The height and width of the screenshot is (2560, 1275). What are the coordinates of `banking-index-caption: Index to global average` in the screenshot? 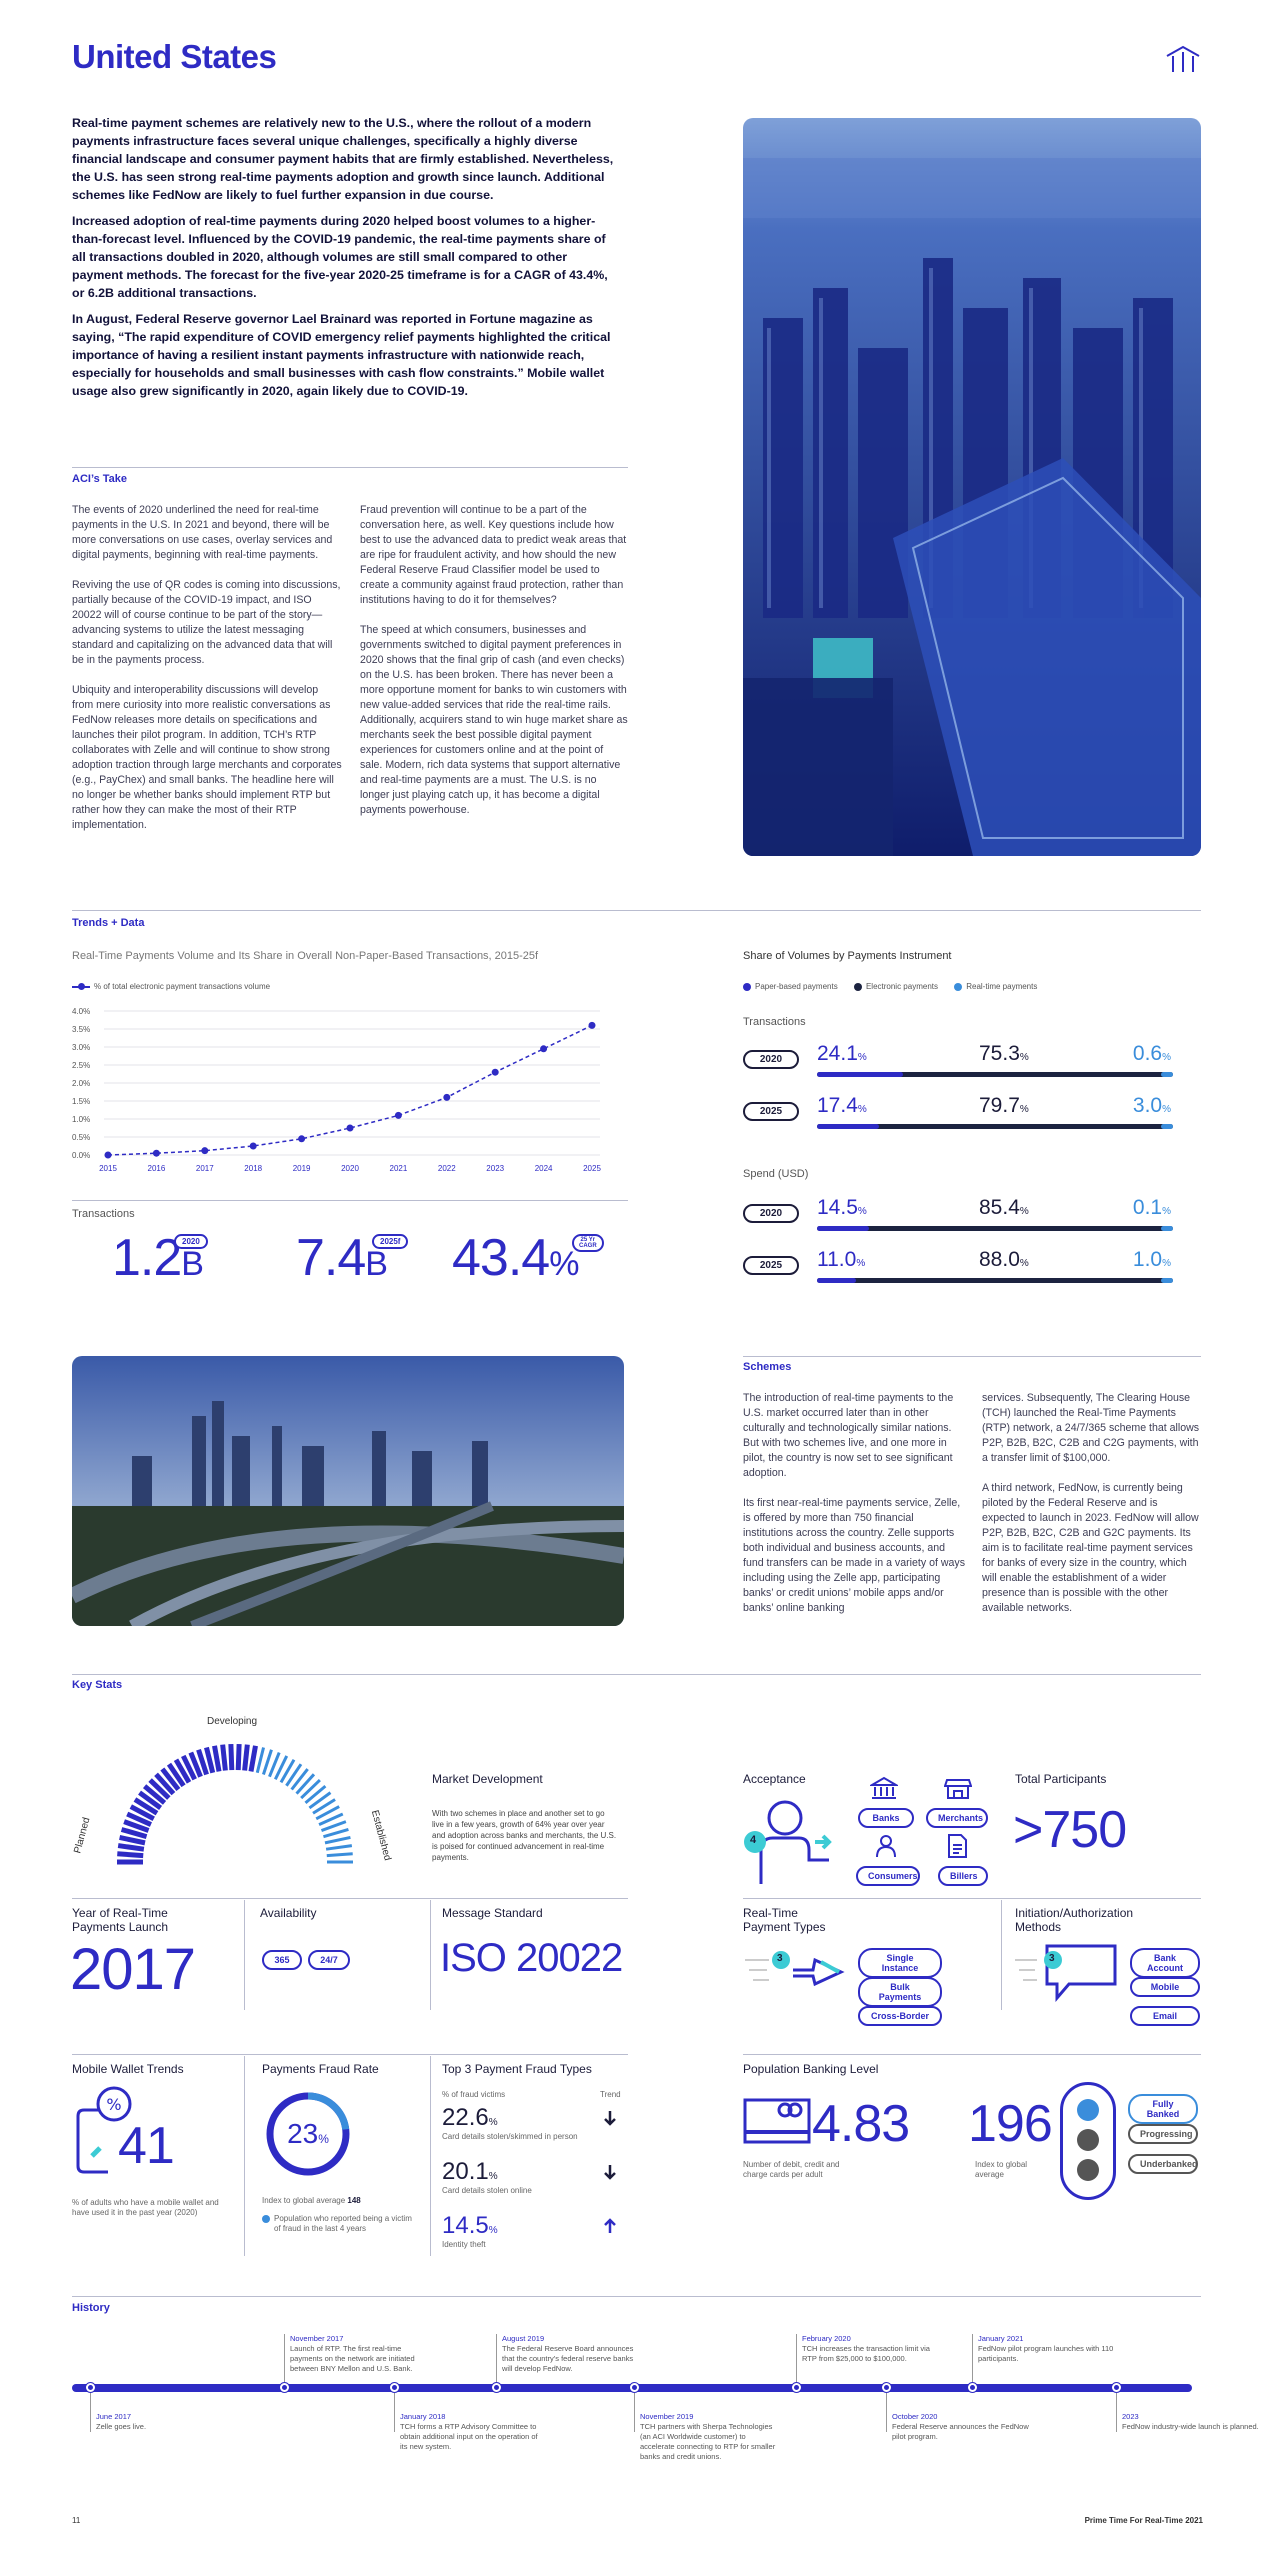 It's located at (1001, 2169).